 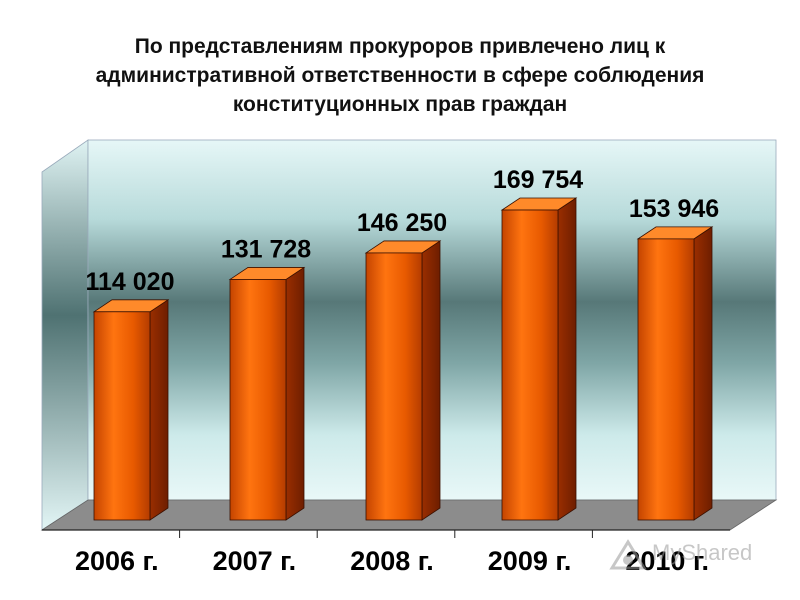 I want to click on x-tick-label: 2009 г., so click(x=530, y=561).